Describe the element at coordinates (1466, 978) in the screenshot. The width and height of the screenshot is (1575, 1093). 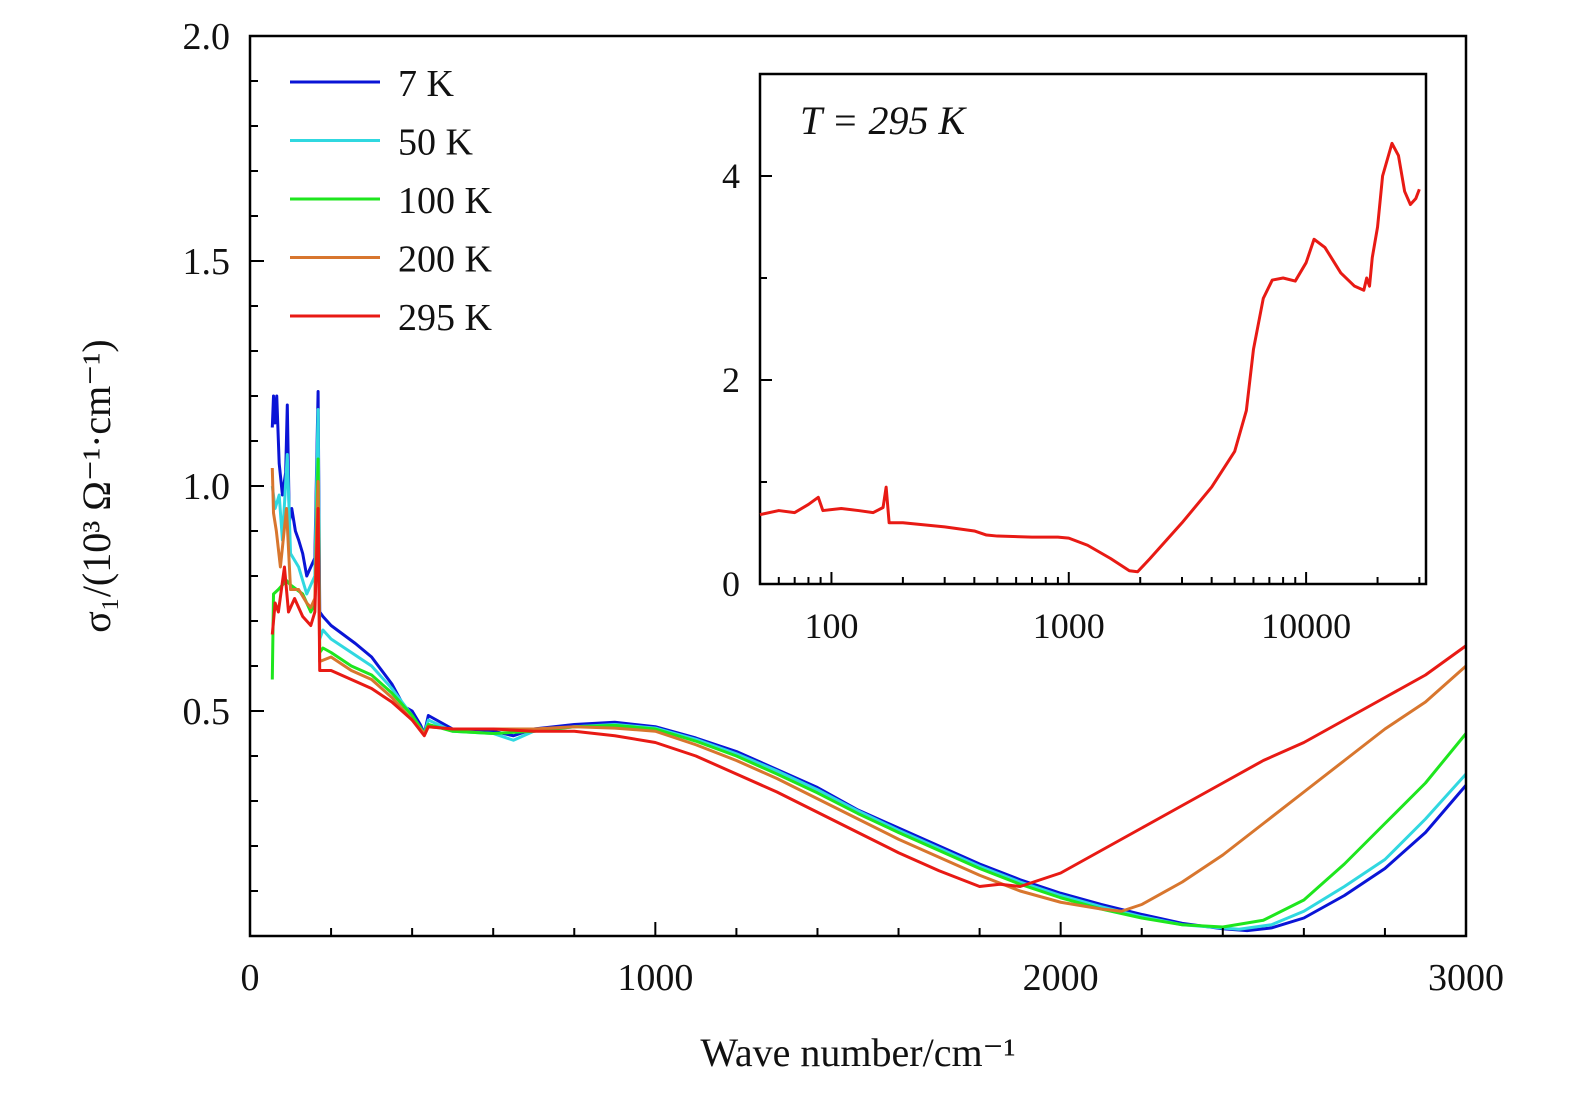
I see `x-tick-label: 3000` at that location.